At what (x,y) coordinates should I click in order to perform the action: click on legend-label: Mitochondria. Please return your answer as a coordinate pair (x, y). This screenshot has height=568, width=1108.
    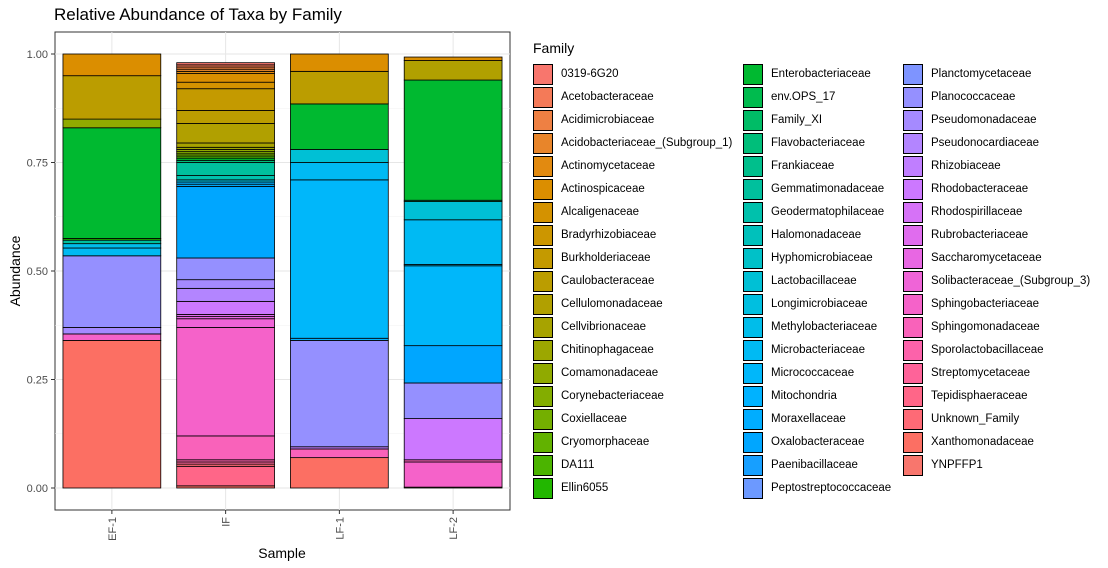
    Looking at the image, I should click on (804, 396).